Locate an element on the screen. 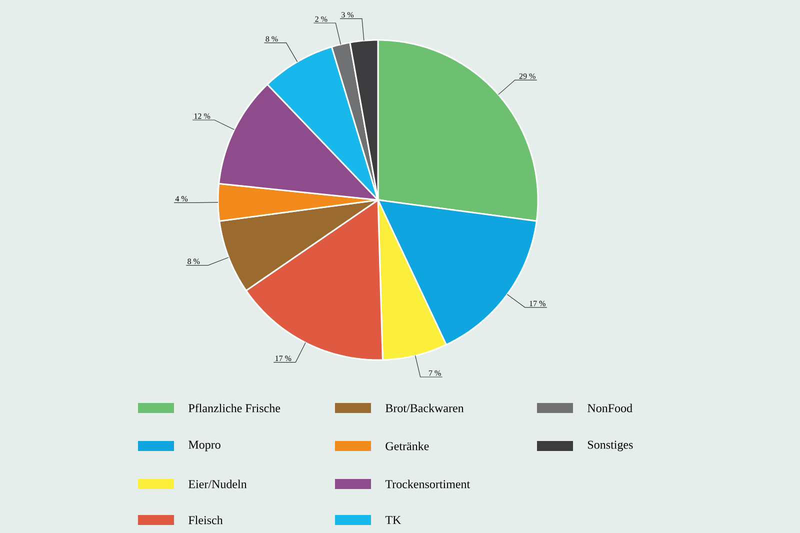  data-label: 29 % is located at coordinates (527, 76).